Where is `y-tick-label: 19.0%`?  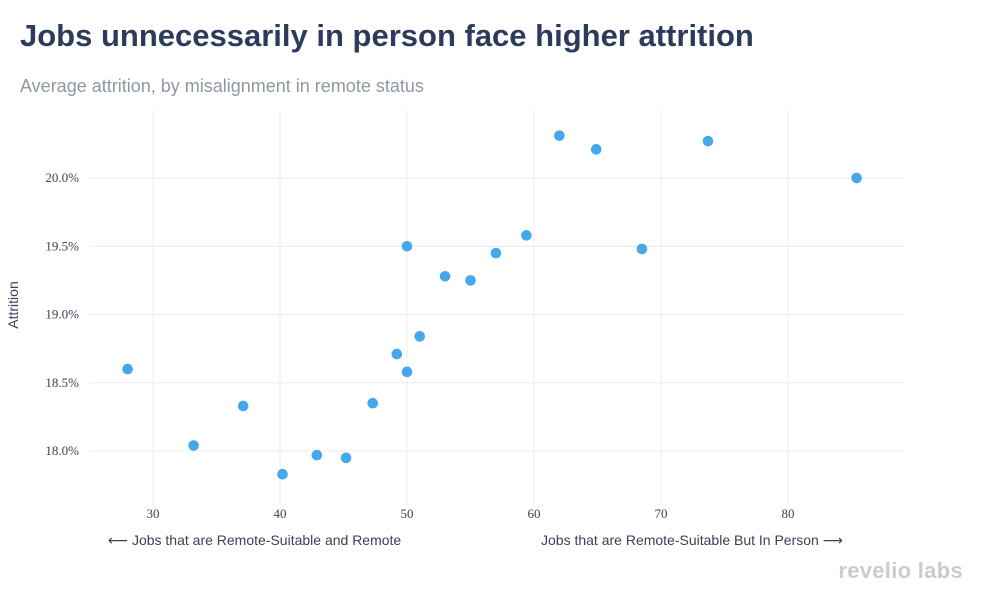
y-tick-label: 19.0% is located at coordinates (62, 314).